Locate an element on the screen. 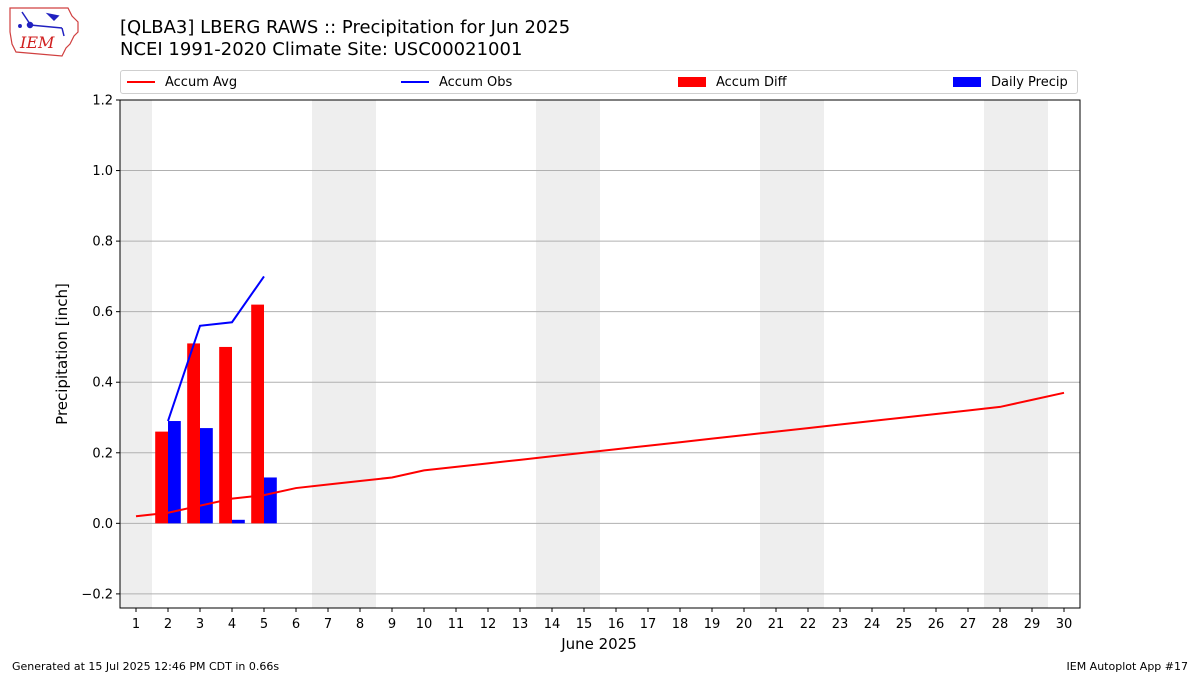  x-tick-label: 27 is located at coordinates (968, 624).